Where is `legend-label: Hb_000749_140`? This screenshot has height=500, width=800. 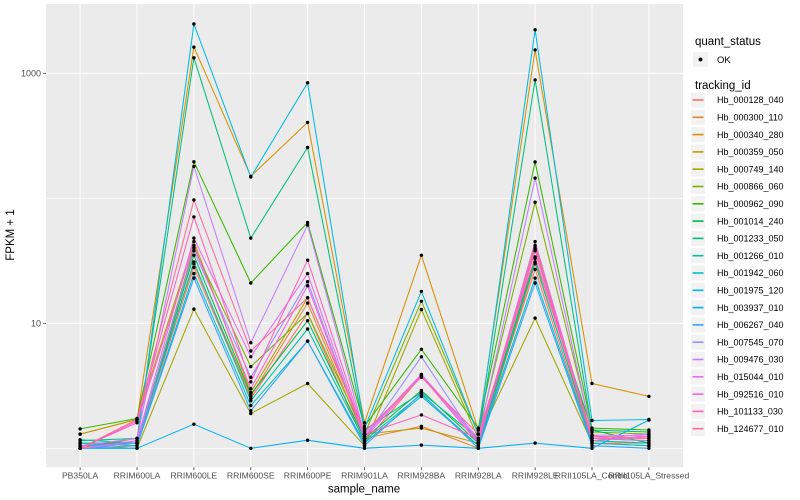
legend-label: Hb_000749_140 is located at coordinates (750, 169).